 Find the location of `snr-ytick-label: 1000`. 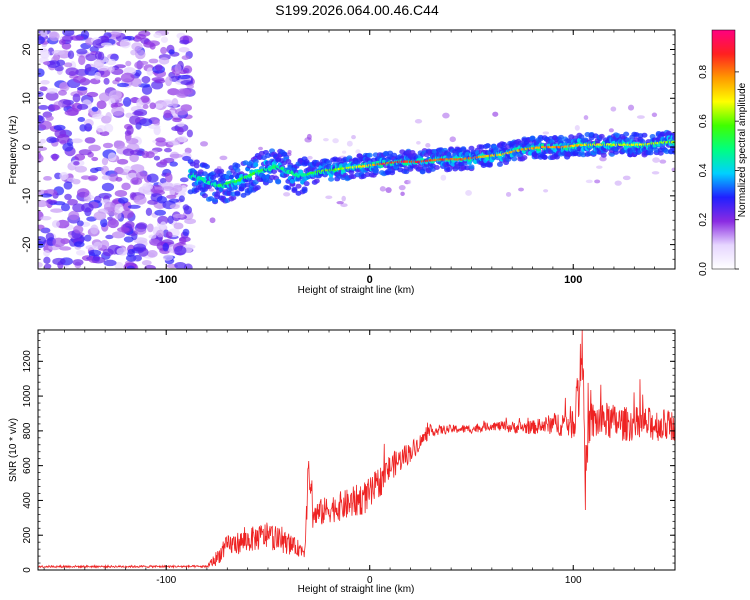

snr-ytick-label: 1000 is located at coordinates (27, 396).